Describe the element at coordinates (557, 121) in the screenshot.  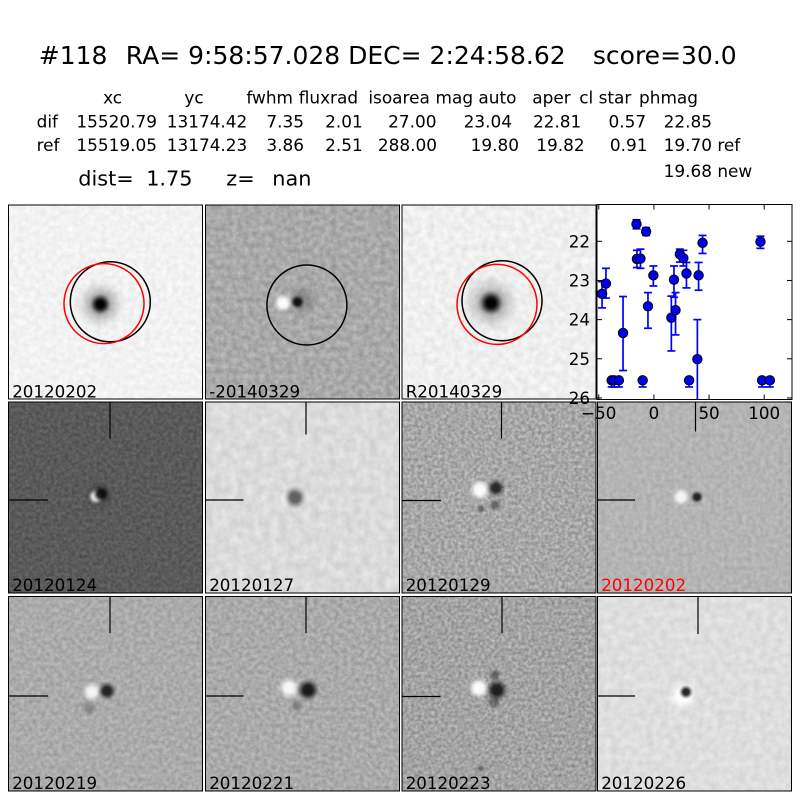
I see `dif-aper: 22.81` at that location.